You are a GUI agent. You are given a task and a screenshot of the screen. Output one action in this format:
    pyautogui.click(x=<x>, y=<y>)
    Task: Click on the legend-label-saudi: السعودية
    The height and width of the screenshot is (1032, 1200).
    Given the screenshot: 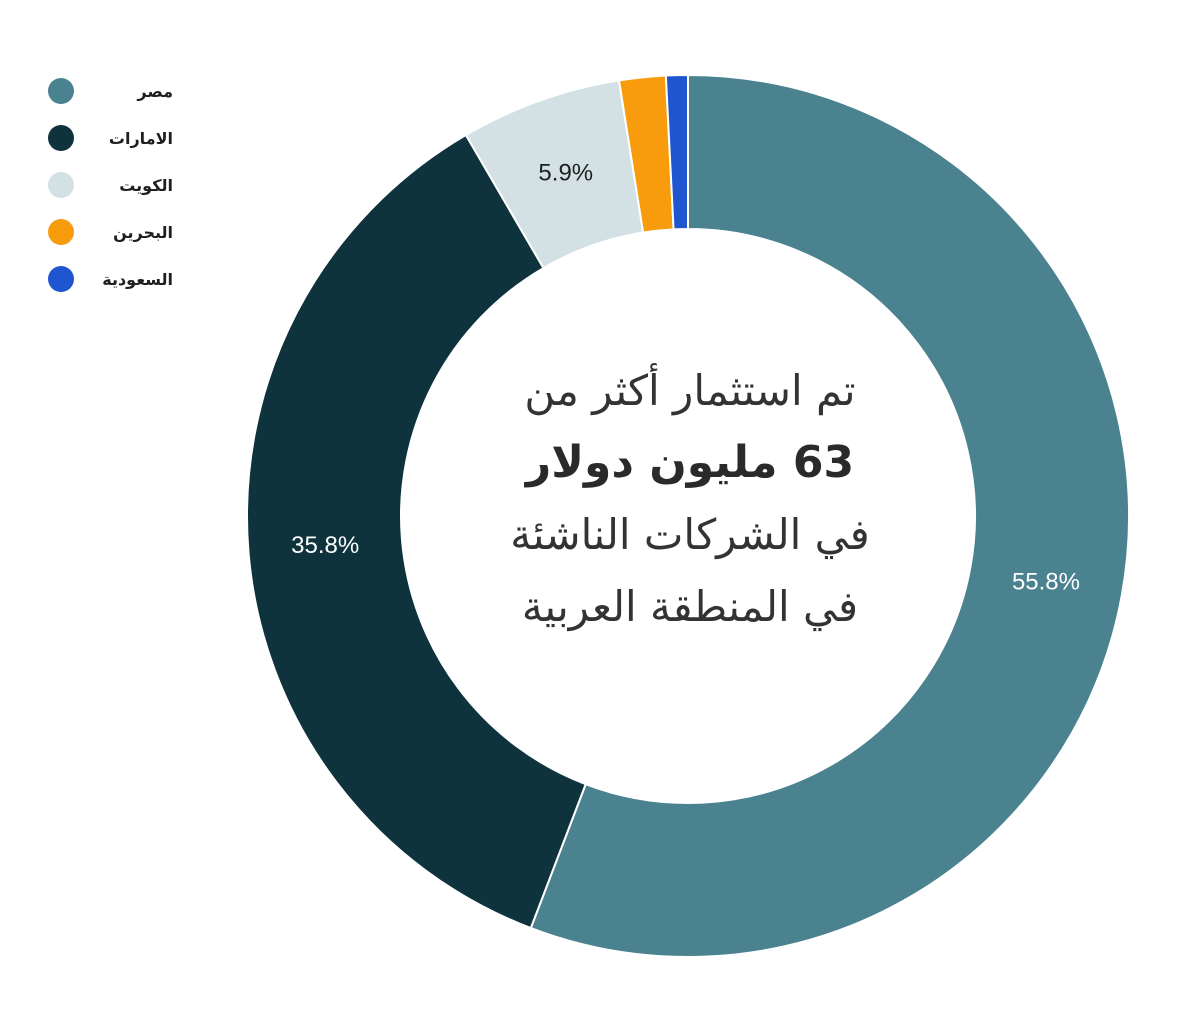 What is the action you would take?
    pyautogui.click(x=137, y=279)
    